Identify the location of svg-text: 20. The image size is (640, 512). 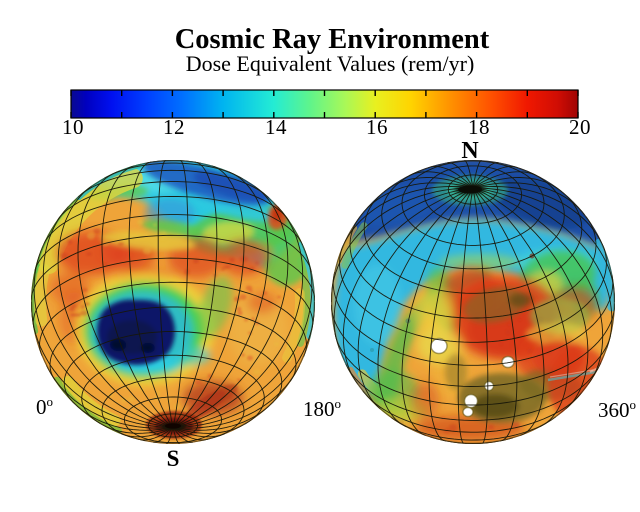
(580, 127).